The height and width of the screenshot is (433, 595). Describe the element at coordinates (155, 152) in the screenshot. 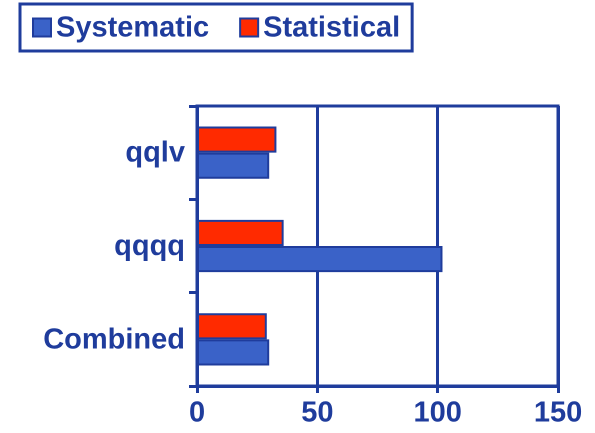

I see `y-tick-label: qqlv` at that location.